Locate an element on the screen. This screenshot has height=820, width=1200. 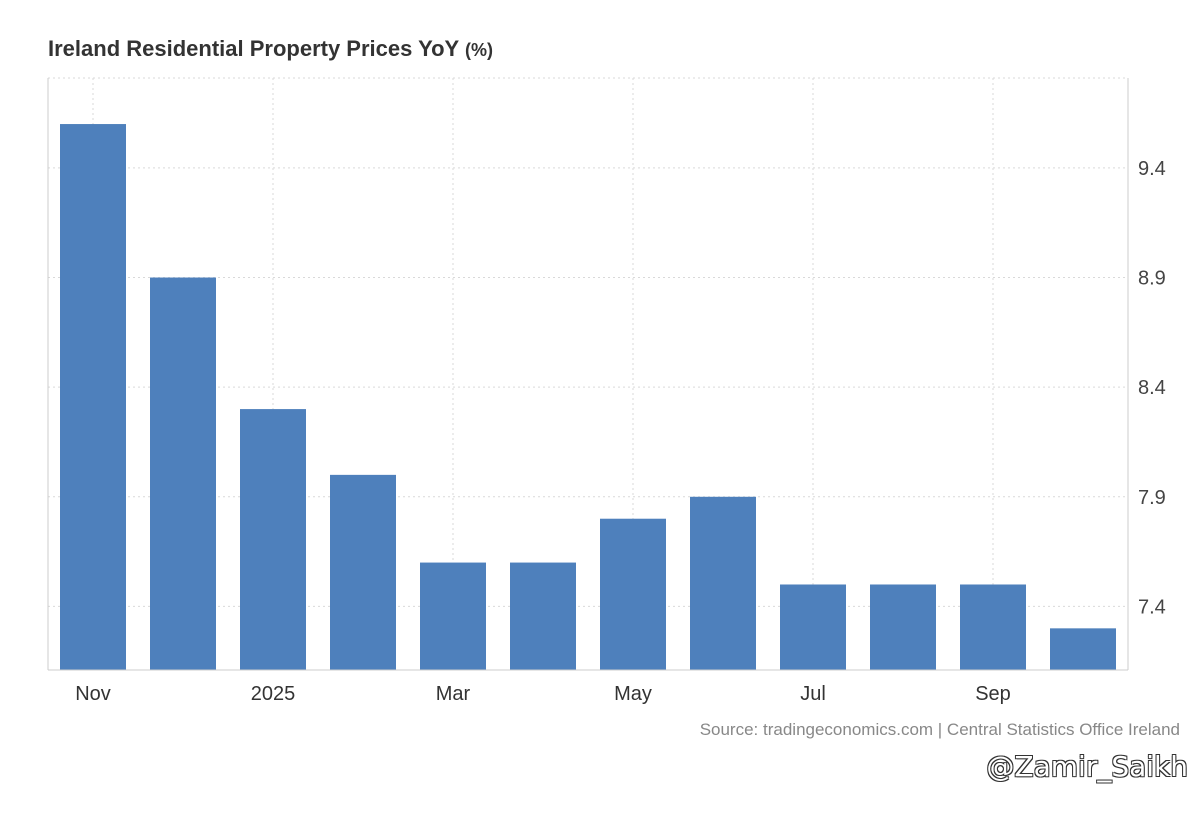
watermark: @Zamir_Saikh is located at coordinates (1087, 766).